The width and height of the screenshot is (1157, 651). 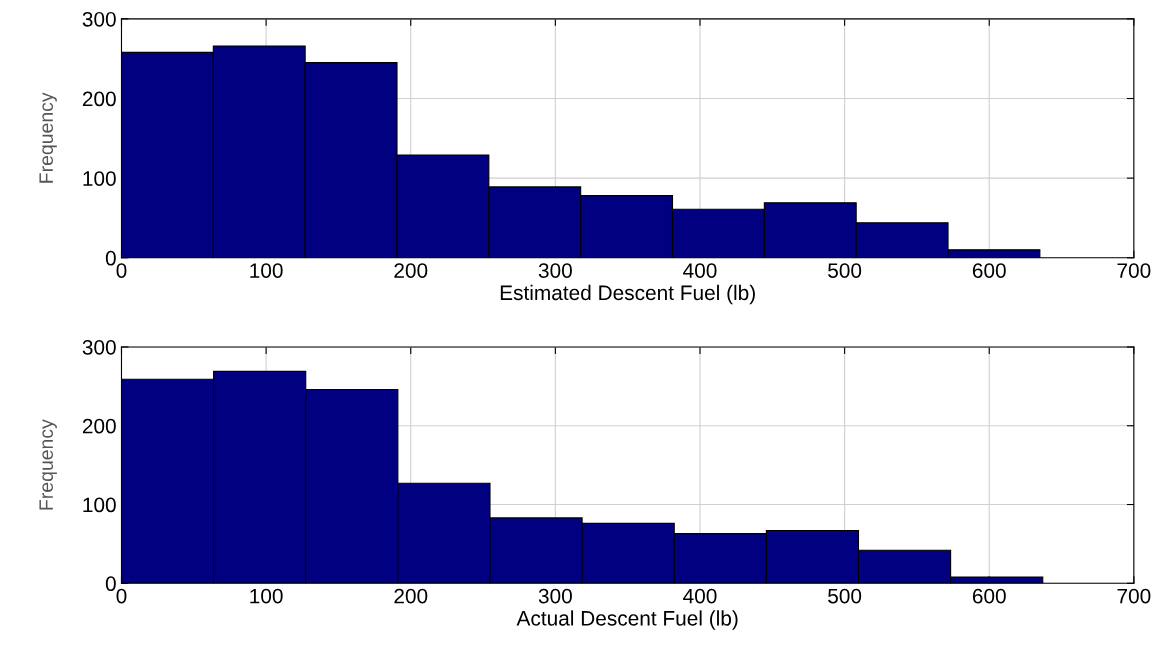 I want to click on x-axis-title: Actual Descent Fuel (lb), so click(x=627, y=620).